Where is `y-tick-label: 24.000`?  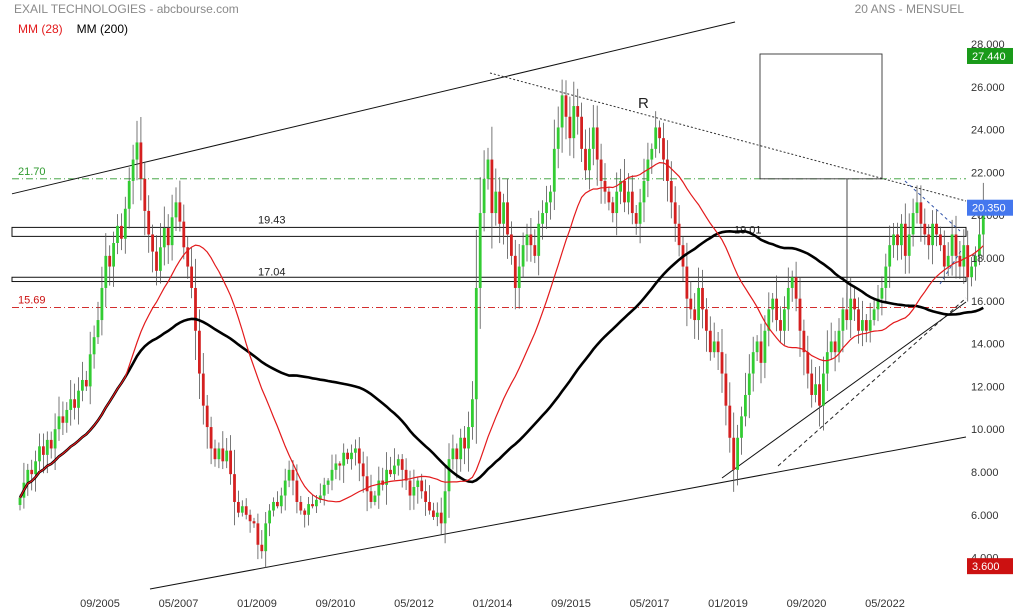 y-tick-label: 24.000 is located at coordinates (988, 131).